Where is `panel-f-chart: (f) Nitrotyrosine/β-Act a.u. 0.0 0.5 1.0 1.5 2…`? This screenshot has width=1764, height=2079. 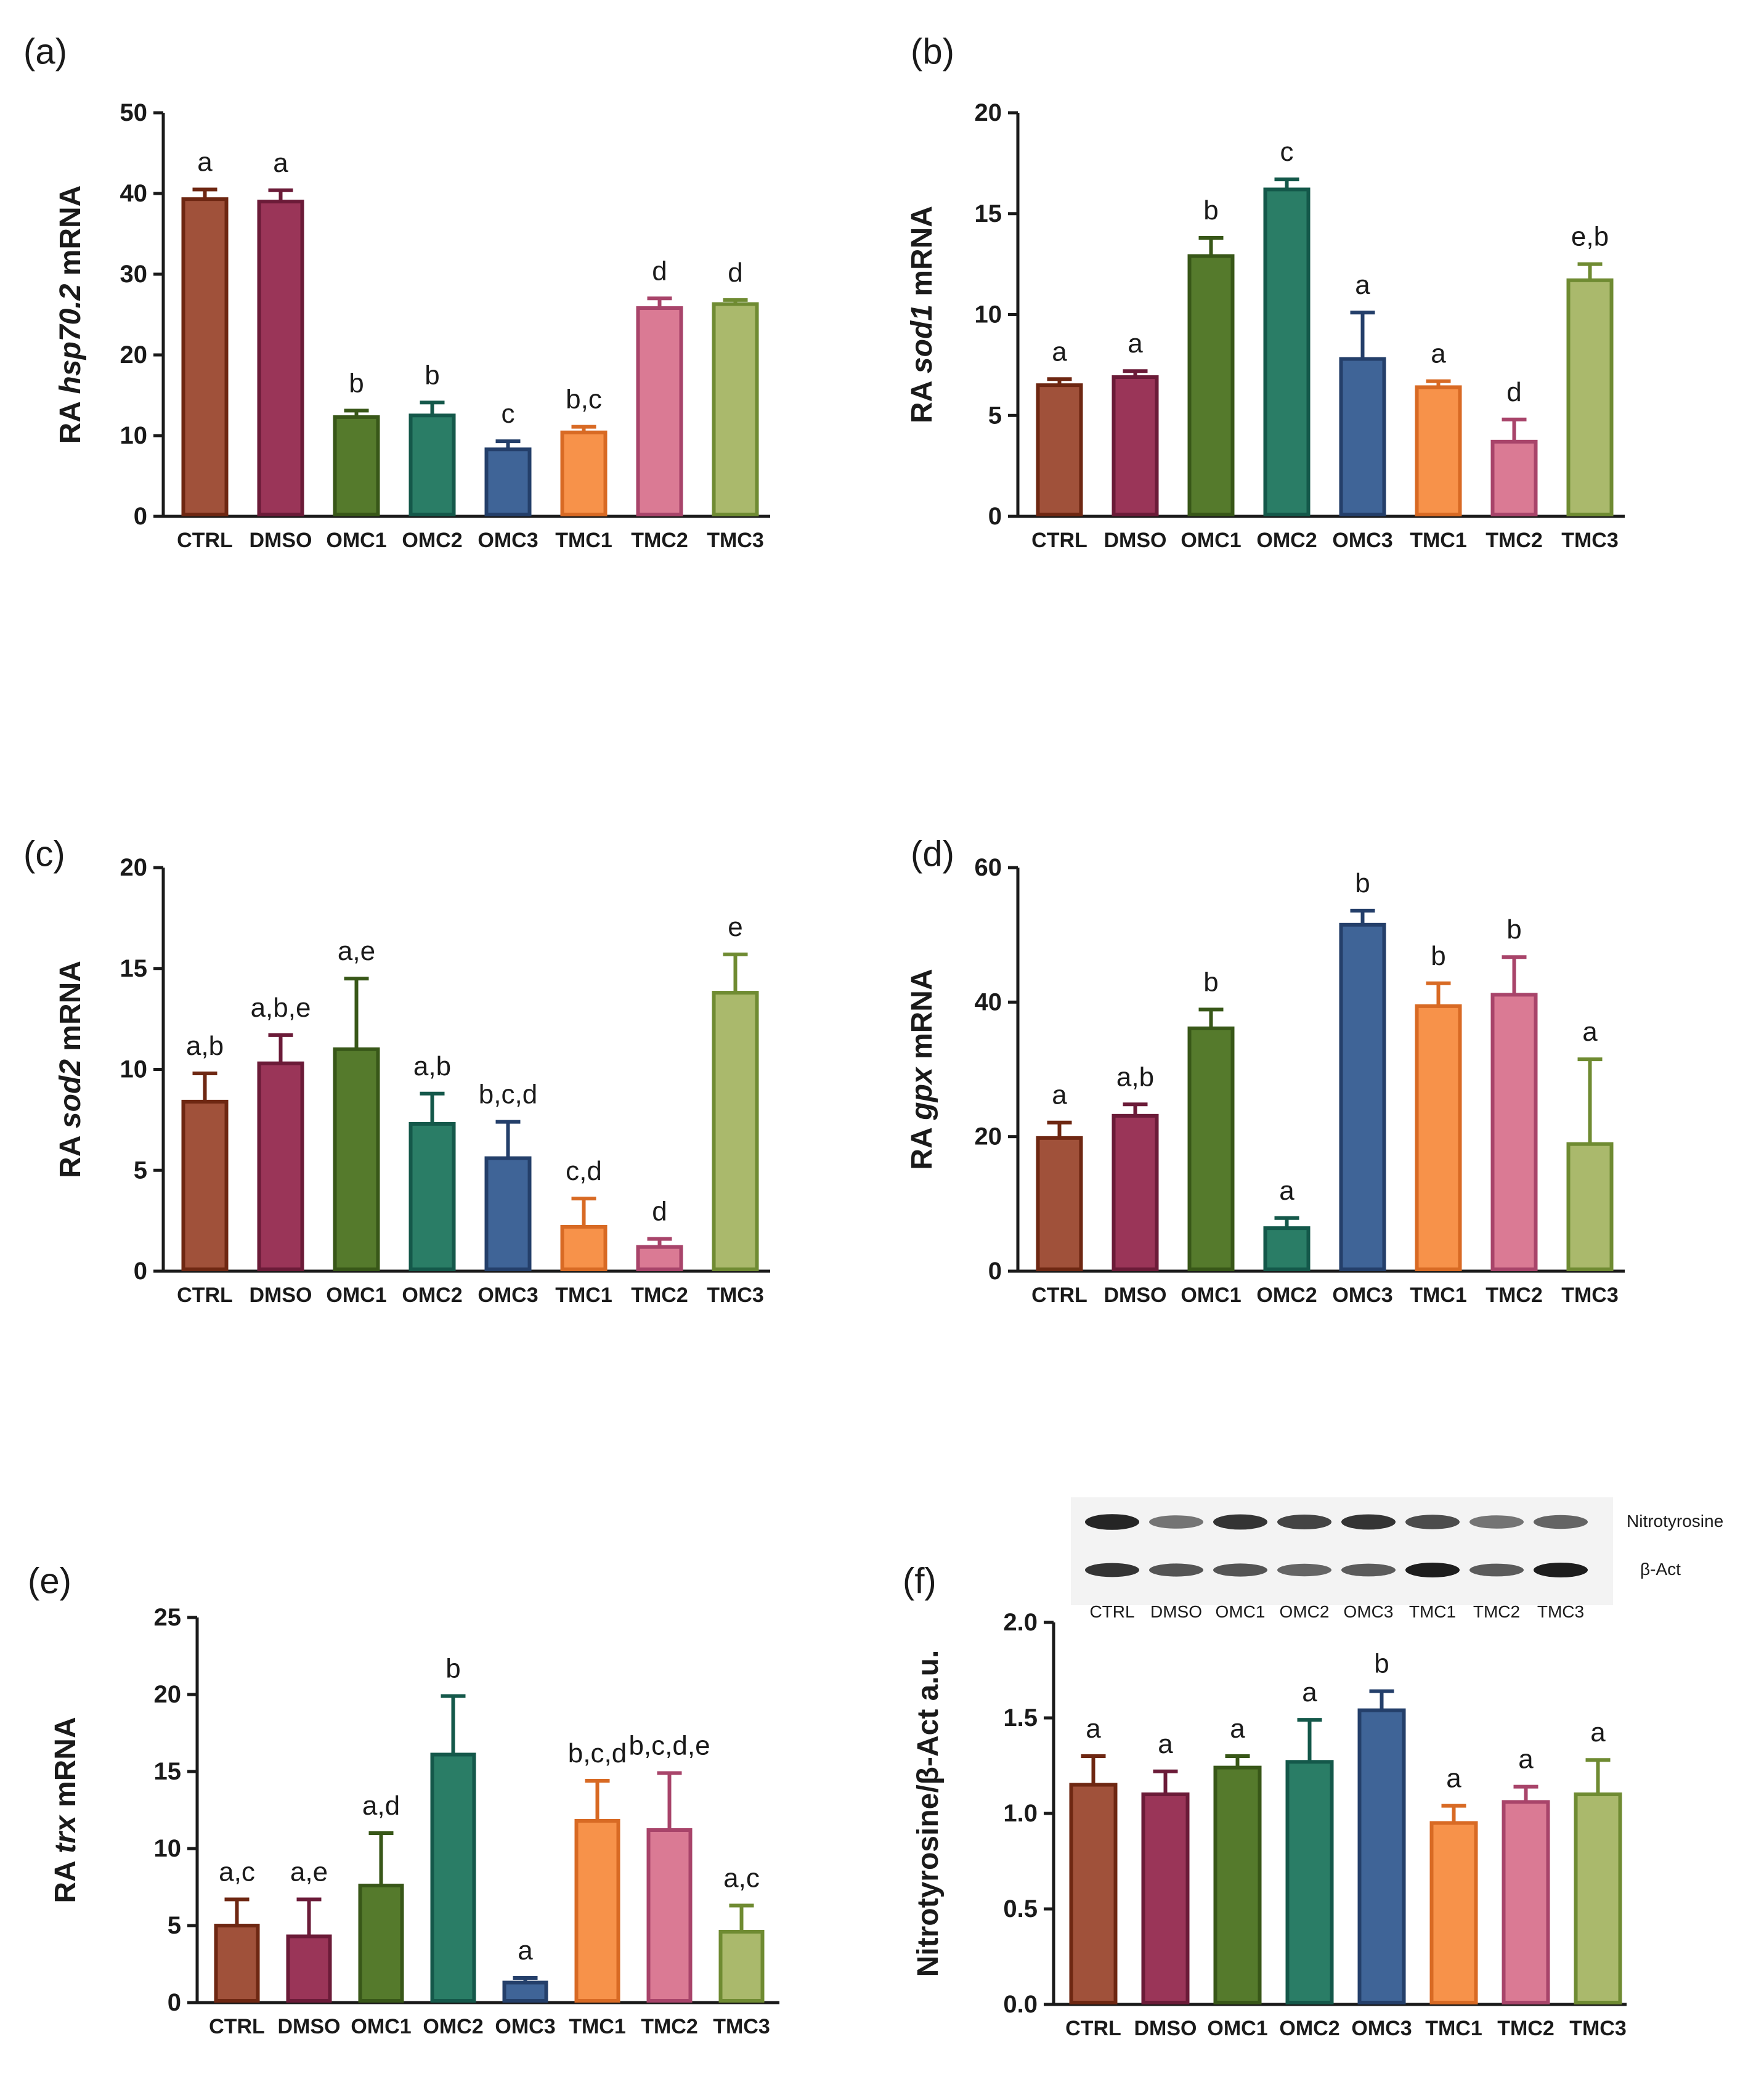
panel-f-chart: (f) Nitrotyrosine/β-Act a.u. 0.0 0.5 1.0 1.5 2… is located at coordinates (1265, 1800).